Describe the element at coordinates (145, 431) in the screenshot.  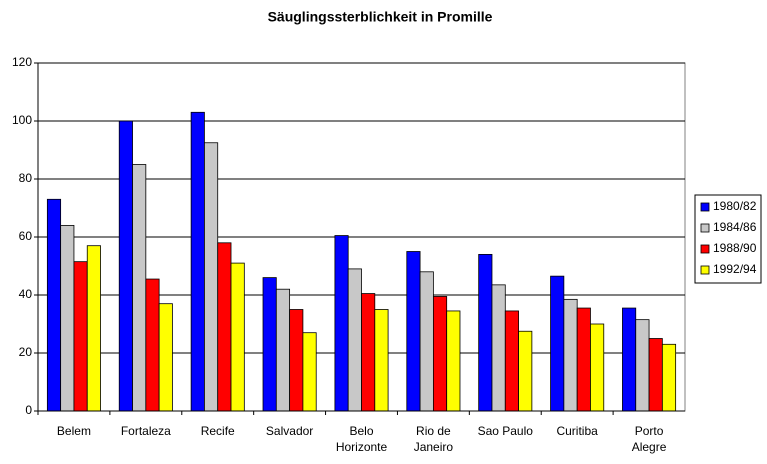
I see `x-tick-label: Fortaleza` at that location.